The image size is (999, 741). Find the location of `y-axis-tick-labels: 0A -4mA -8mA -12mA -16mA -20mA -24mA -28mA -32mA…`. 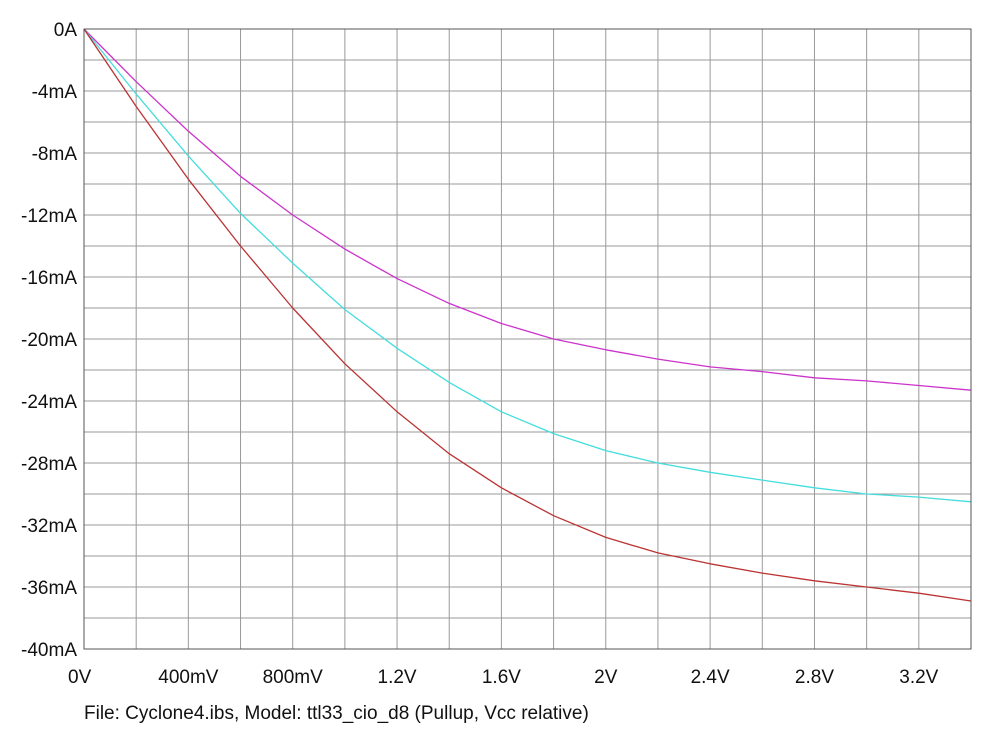

y-axis-tick-labels: 0A -4mA -8mA -12mA -16mA -20mA -24mA -28mA -32mA… is located at coordinates (49, 340).